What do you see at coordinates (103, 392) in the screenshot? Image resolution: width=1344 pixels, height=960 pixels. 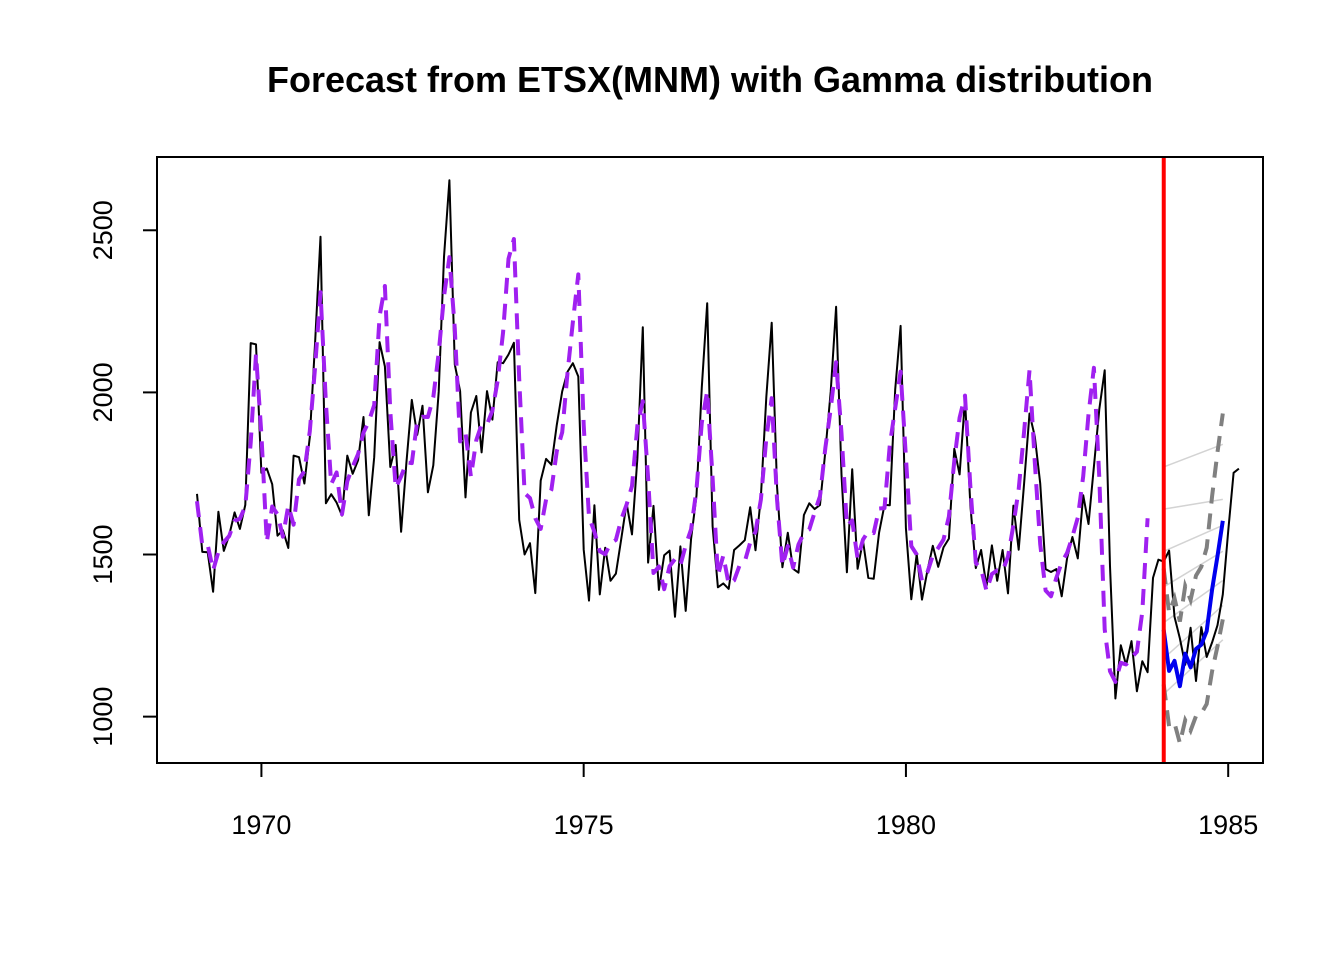 I see `y-tick-label-2000: 2000` at bounding box center [103, 392].